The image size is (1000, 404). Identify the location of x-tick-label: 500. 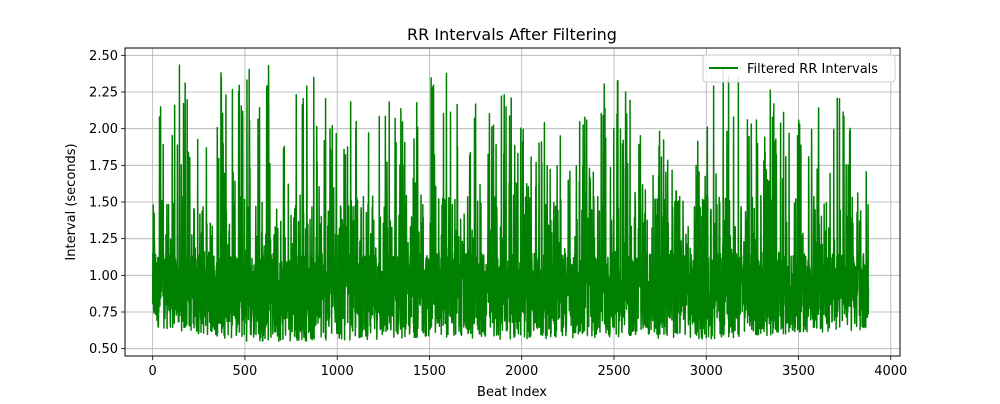
(245, 371).